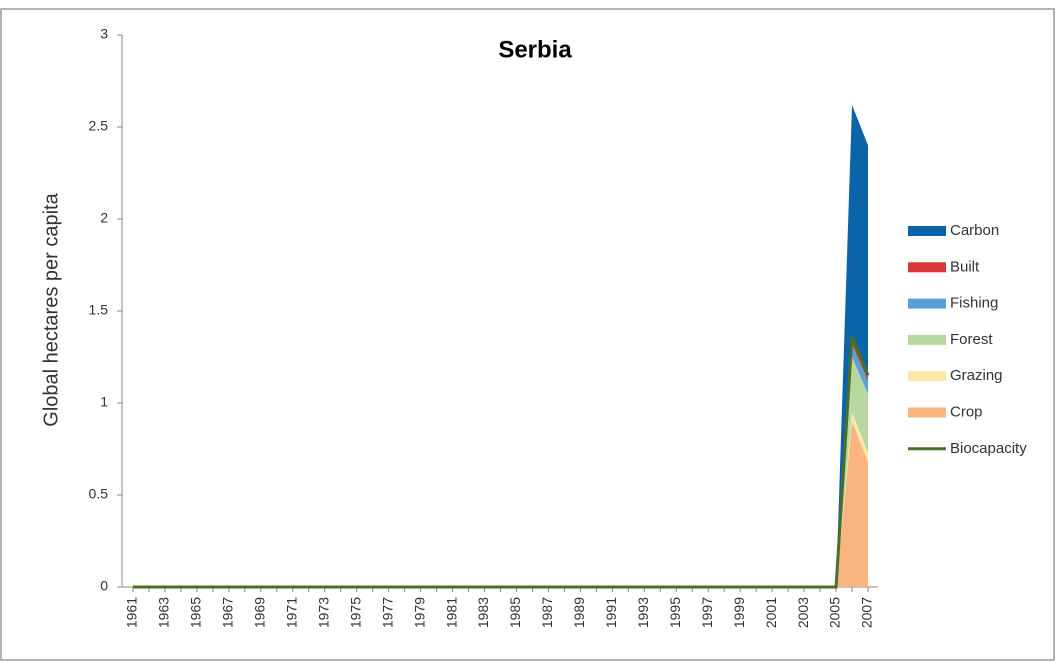  I want to click on y-axis-label: Global hectares per capita, so click(51, 309).